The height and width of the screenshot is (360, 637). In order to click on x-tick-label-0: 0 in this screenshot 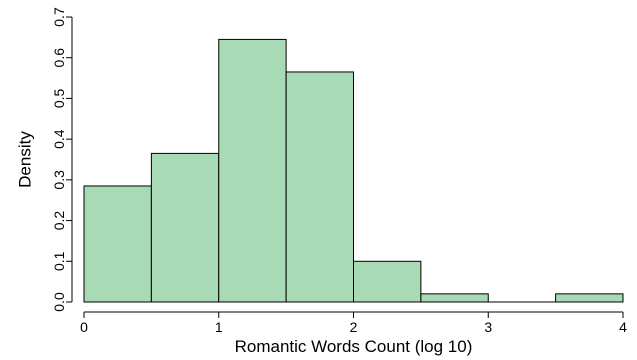, I will do `click(84, 327)`.